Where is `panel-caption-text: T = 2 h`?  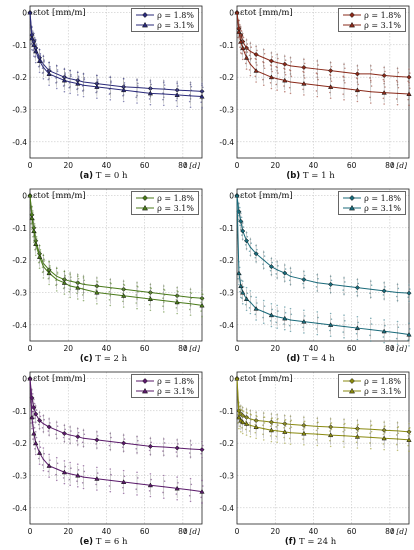
panel-caption-text: T = 2 h is located at coordinates (110, 359).